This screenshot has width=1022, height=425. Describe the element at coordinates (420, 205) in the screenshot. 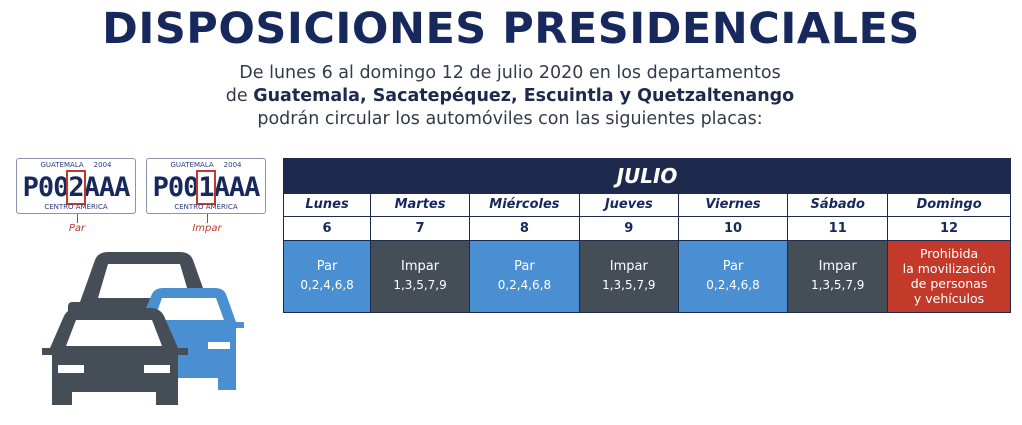

I see `day-name: Martes` at that location.